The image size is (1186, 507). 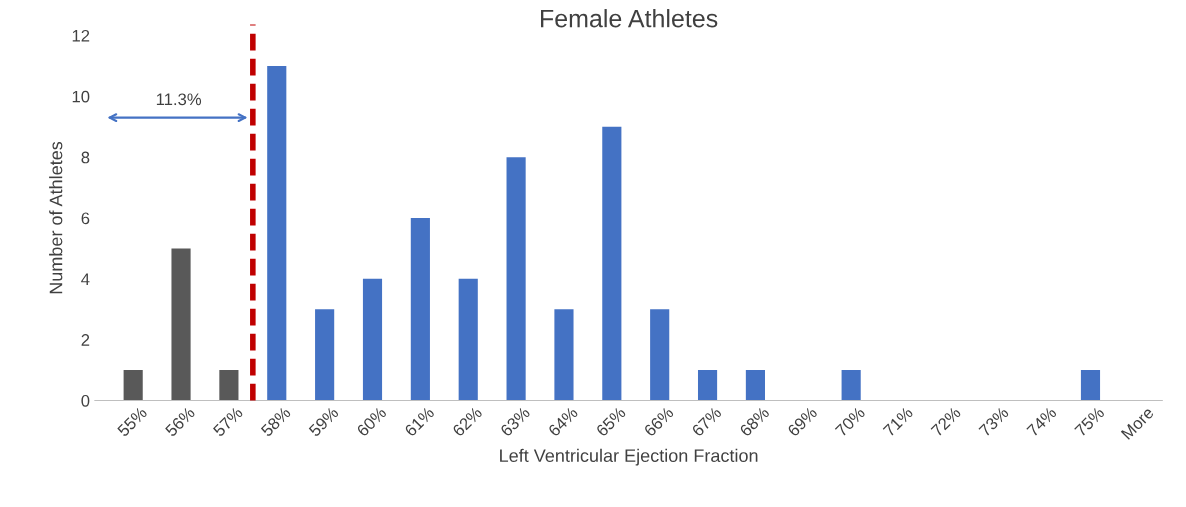 What do you see at coordinates (85, 279) in the screenshot?
I see `y-tick-label: 4` at bounding box center [85, 279].